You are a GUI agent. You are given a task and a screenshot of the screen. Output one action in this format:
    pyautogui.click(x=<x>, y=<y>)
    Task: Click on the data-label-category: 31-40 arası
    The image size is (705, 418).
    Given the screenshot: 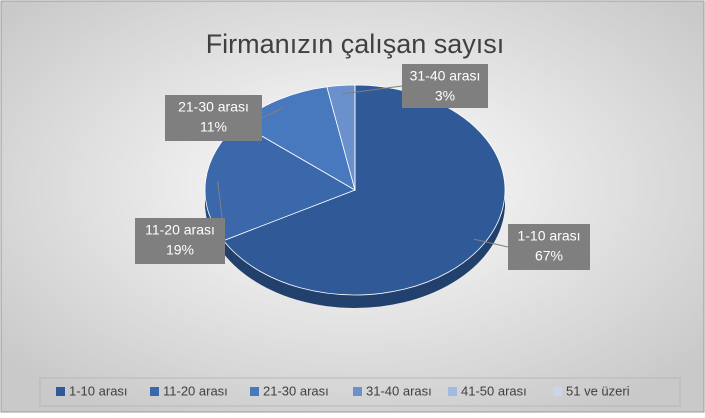 What is the action you would take?
    pyautogui.click(x=445, y=76)
    